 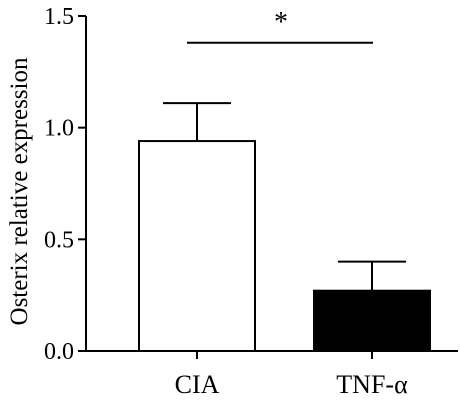 What do you see at coordinates (197, 384) in the screenshot?
I see `x-tick-label: CIA` at bounding box center [197, 384].